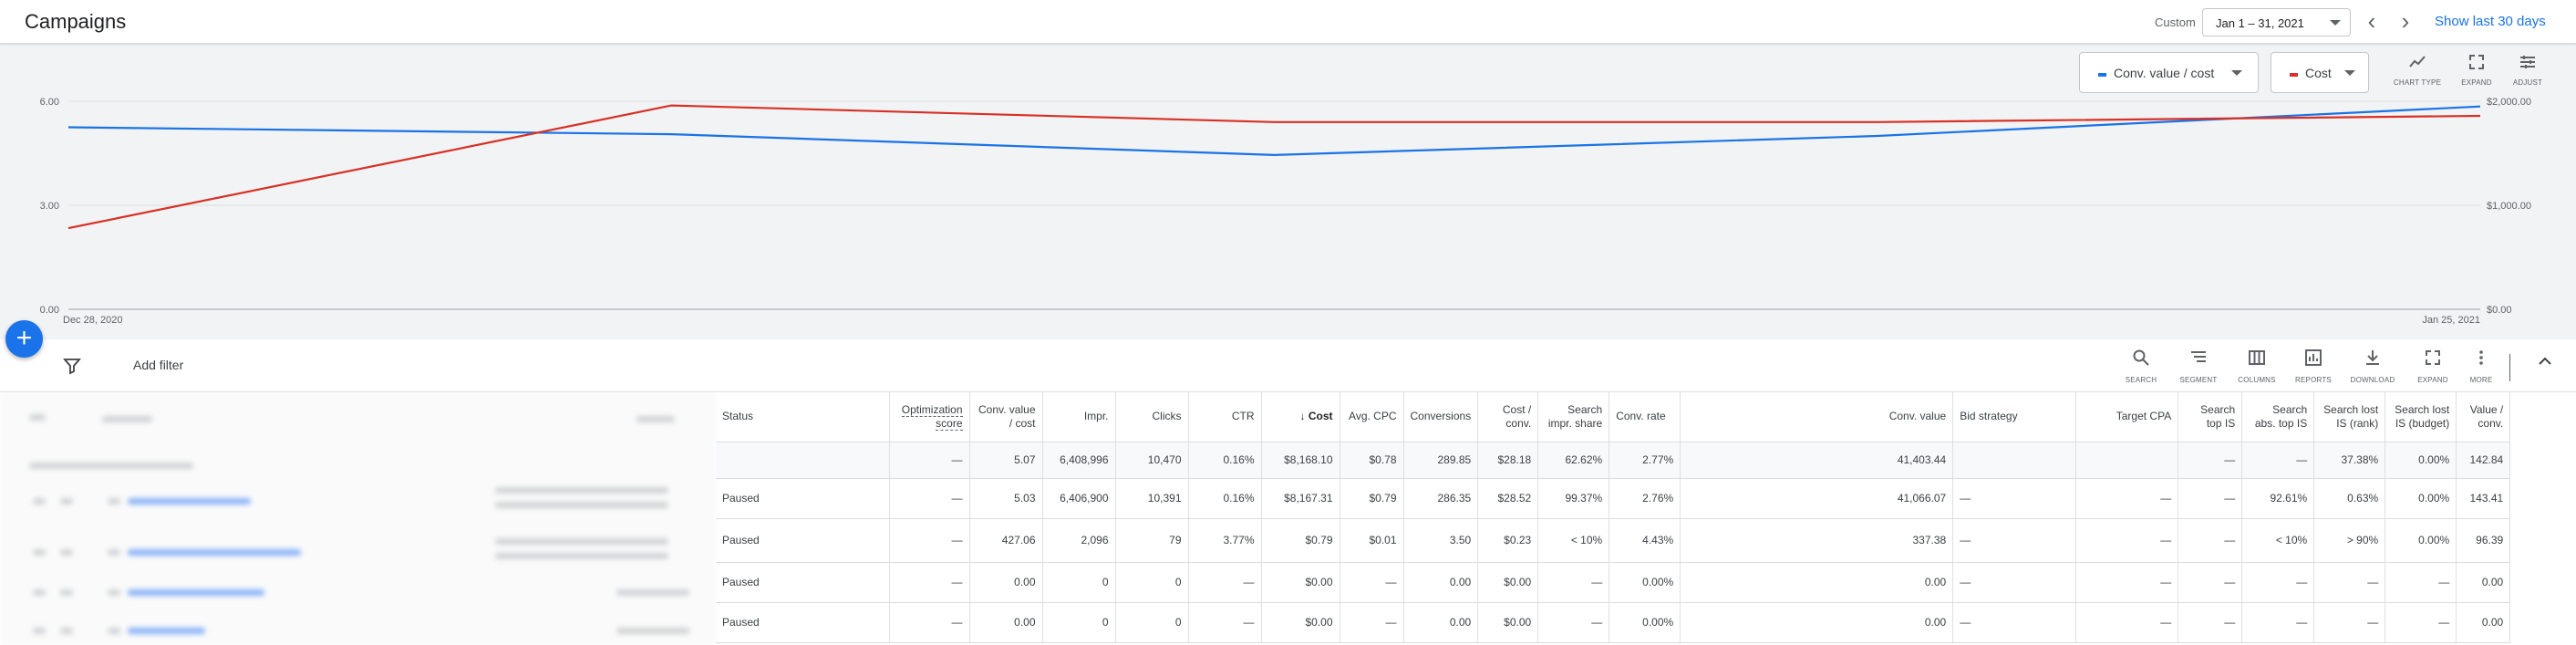 This screenshot has width=2576, height=645. Describe the element at coordinates (1079, 622) in the screenshot. I see `cell-impr: 0` at that location.